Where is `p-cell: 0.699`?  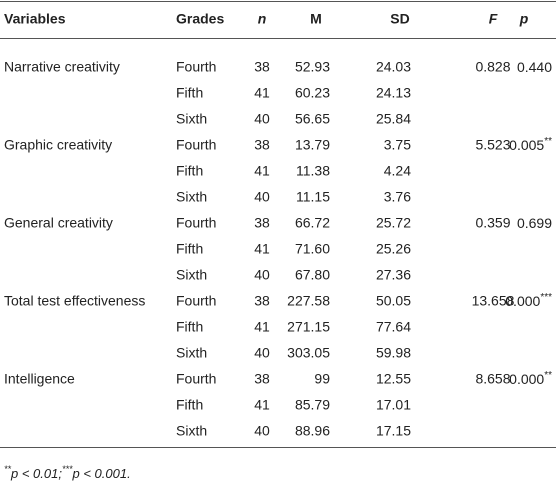 p-cell: 0.699 is located at coordinates (534, 223).